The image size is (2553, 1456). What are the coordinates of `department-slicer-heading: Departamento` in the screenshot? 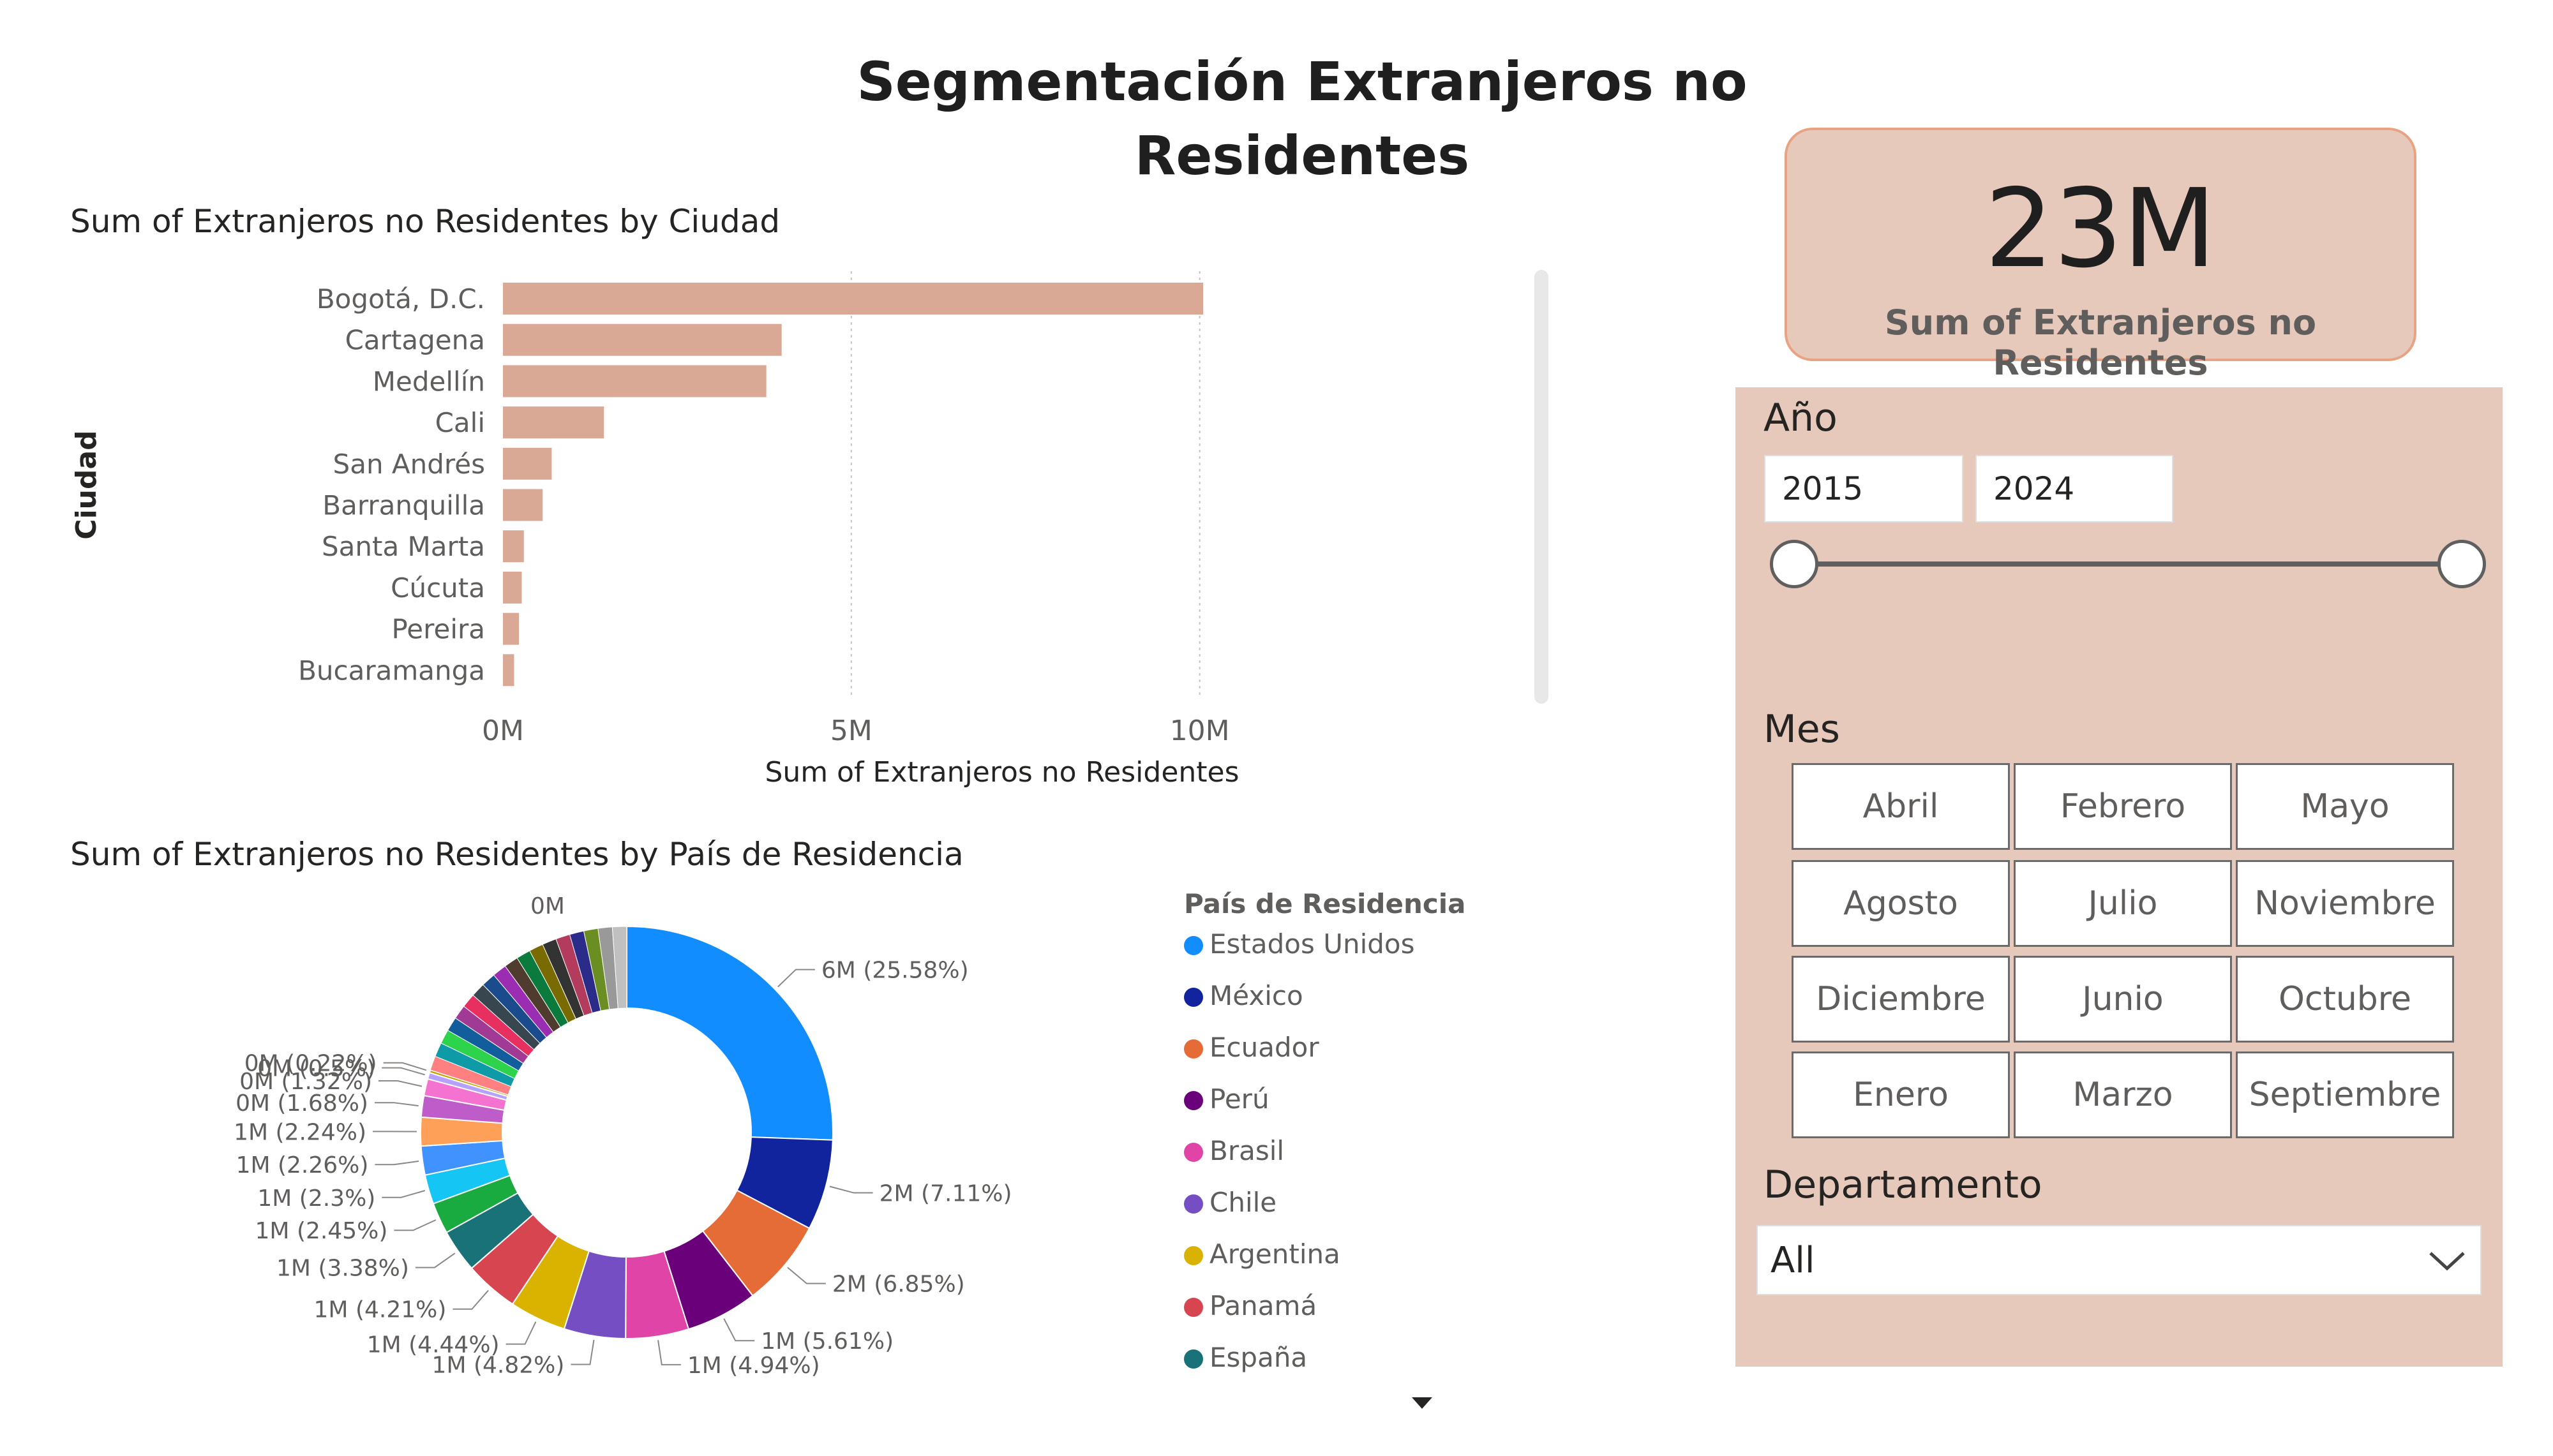 It's located at (1903, 1185).